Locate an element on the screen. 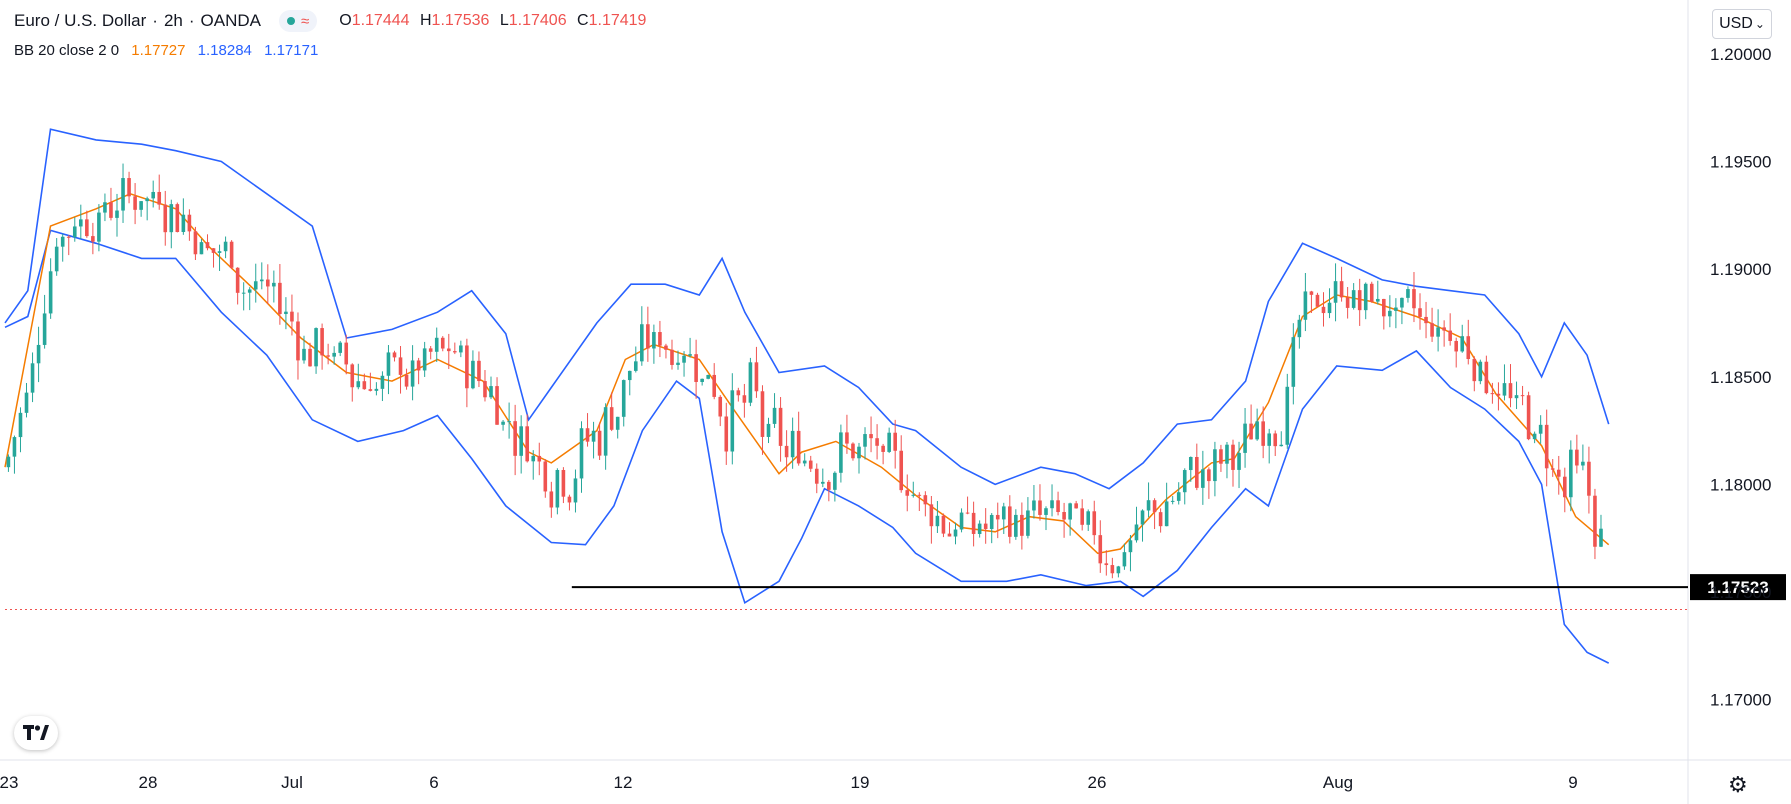  market-open-dot-icon is located at coordinates (291, 21).